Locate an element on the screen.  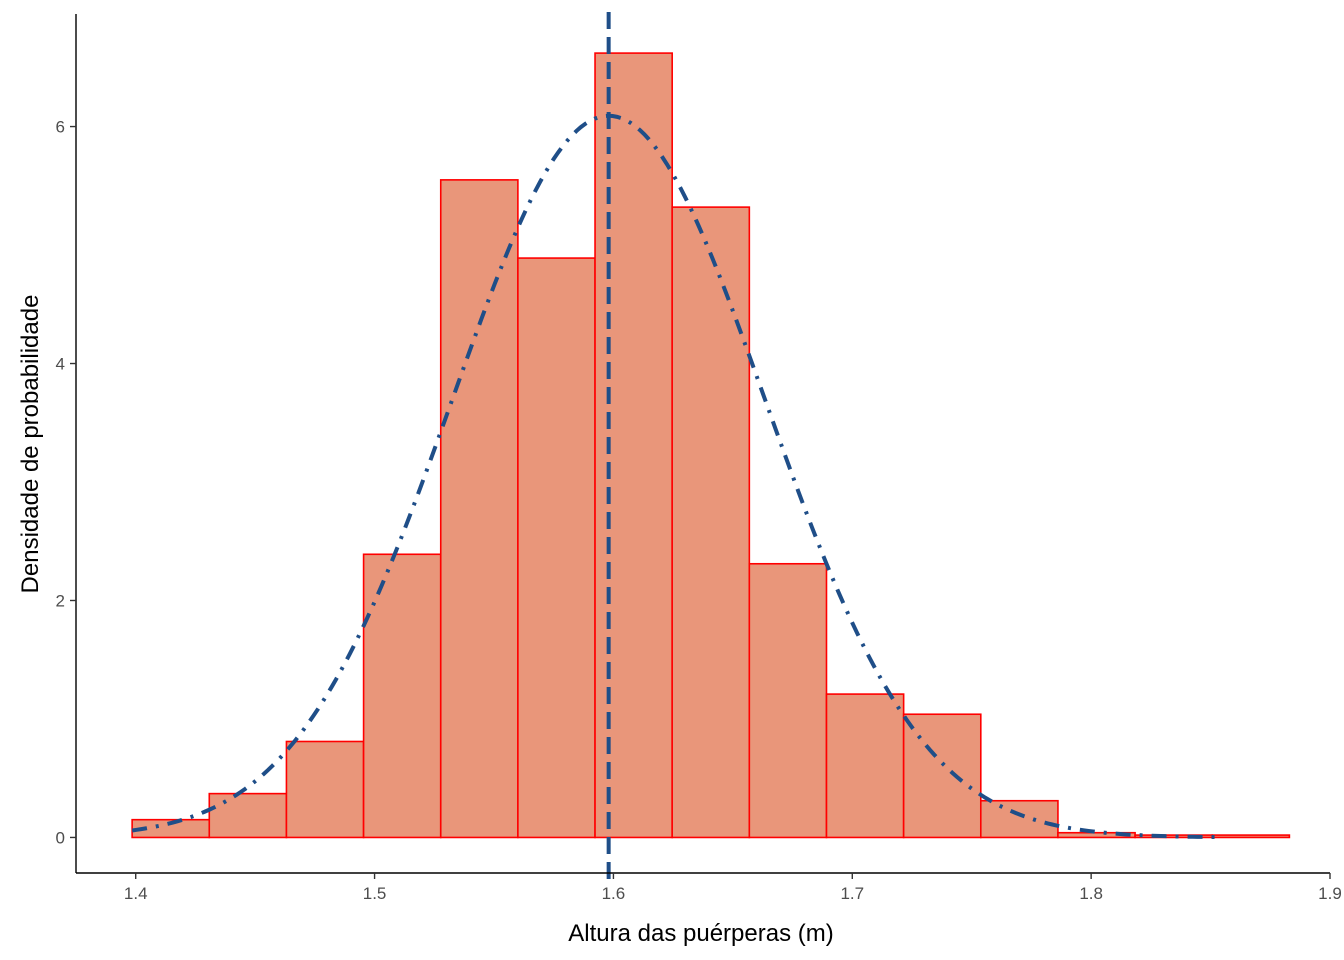
x-axis-ticks: 1.4 1.5 1.6 1.7 1.8 1.9 is located at coordinates (733, 888).